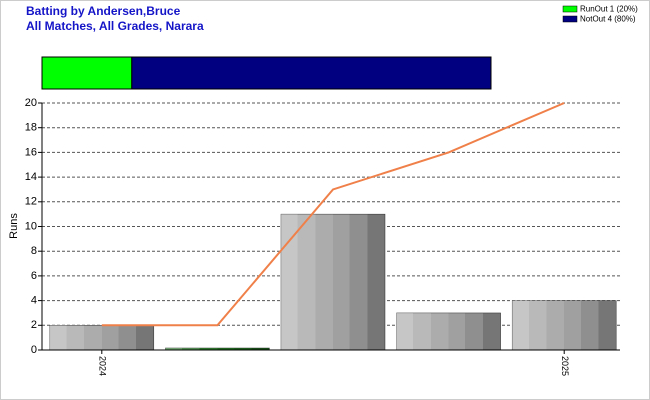 This screenshot has height=400, width=650. Describe the element at coordinates (34, 325) in the screenshot. I see `y-tick-label: 2` at that location.